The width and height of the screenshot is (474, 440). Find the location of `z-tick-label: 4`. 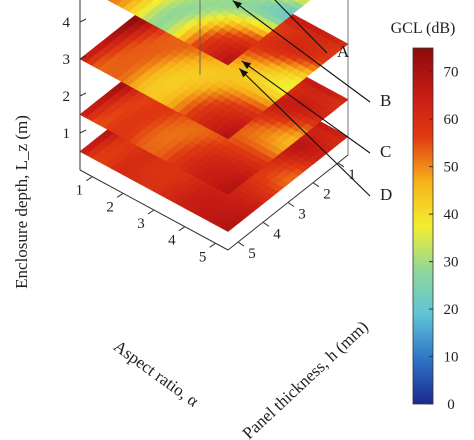

z-tick-label: 4 is located at coordinates (67, 23).